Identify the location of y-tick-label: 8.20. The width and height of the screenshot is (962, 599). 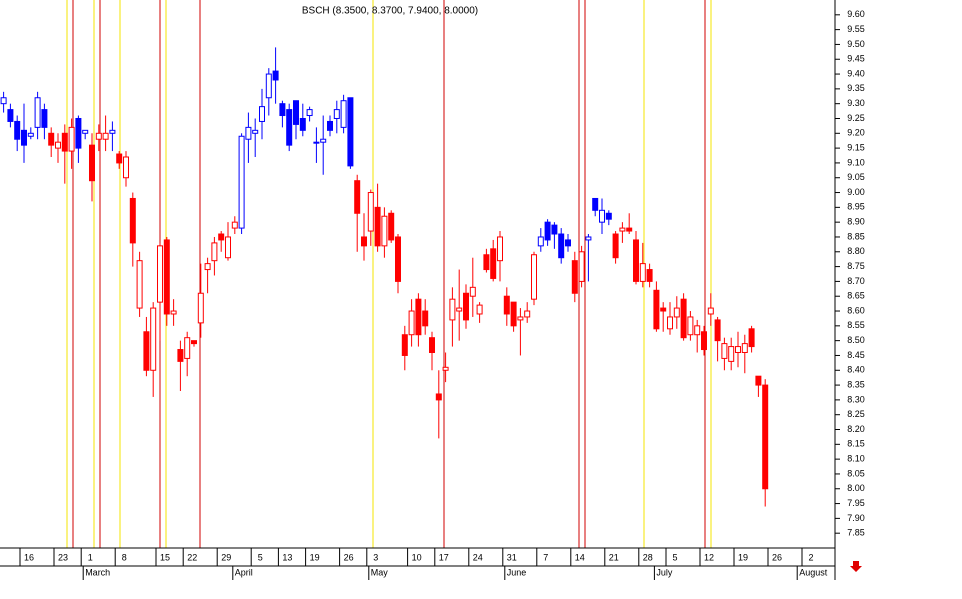
(856, 429).